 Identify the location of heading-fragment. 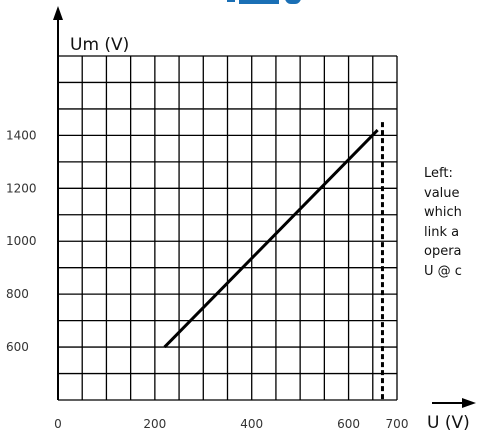
(285, 6).